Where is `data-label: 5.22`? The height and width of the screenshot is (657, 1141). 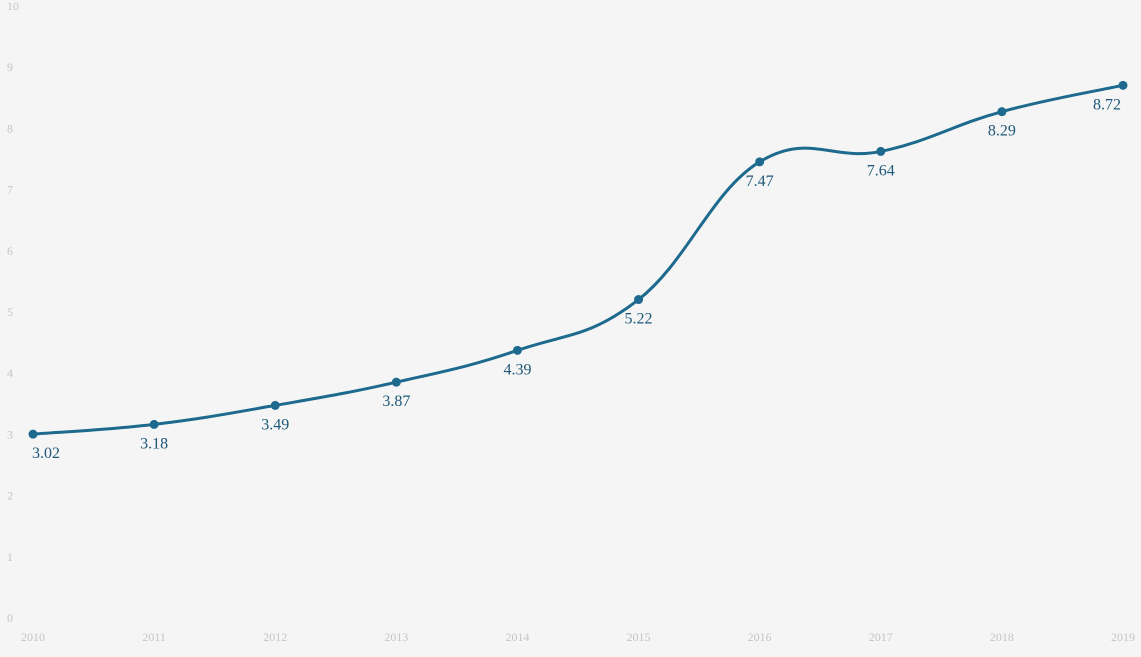
data-label: 5.22 is located at coordinates (639, 319).